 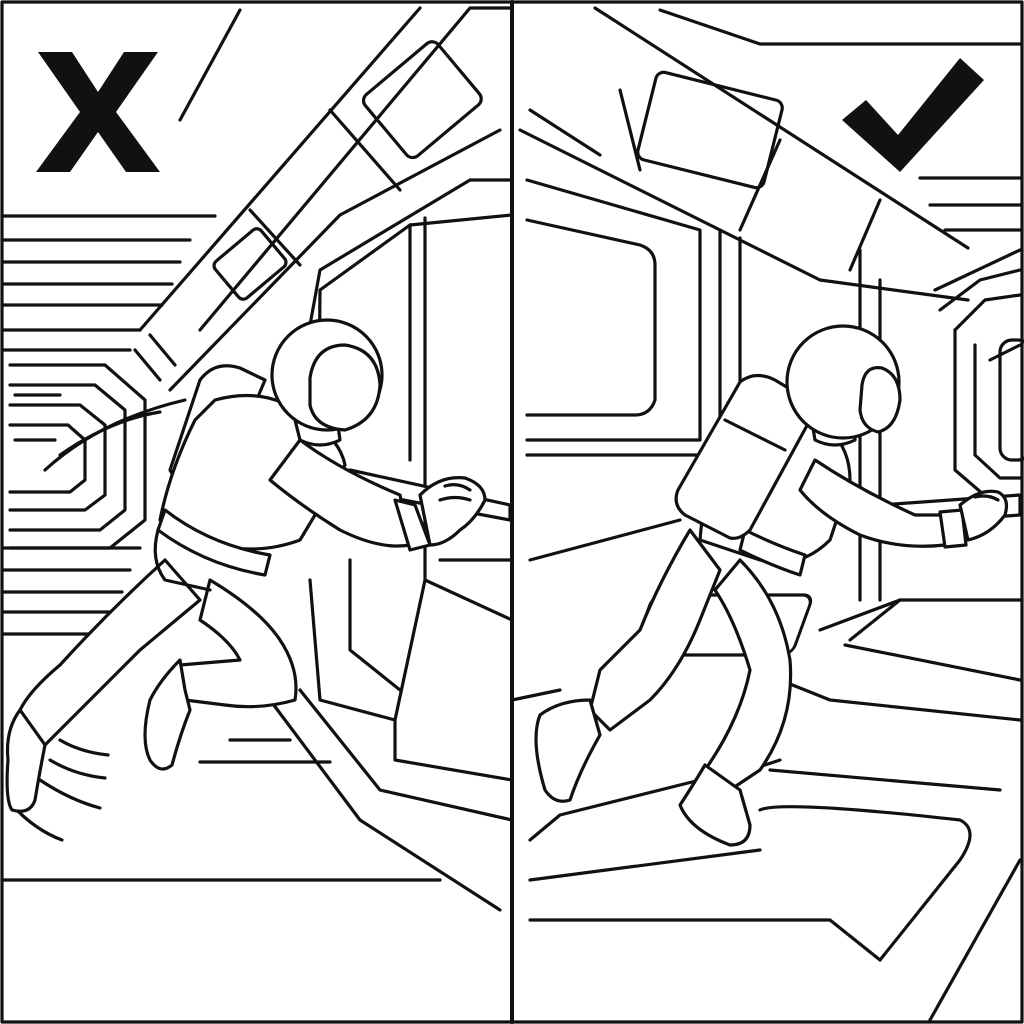 What do you see at coordinates (98, 112) in the screenshot?
I see `cross-mark-icon` at bounding box center [98, 112].